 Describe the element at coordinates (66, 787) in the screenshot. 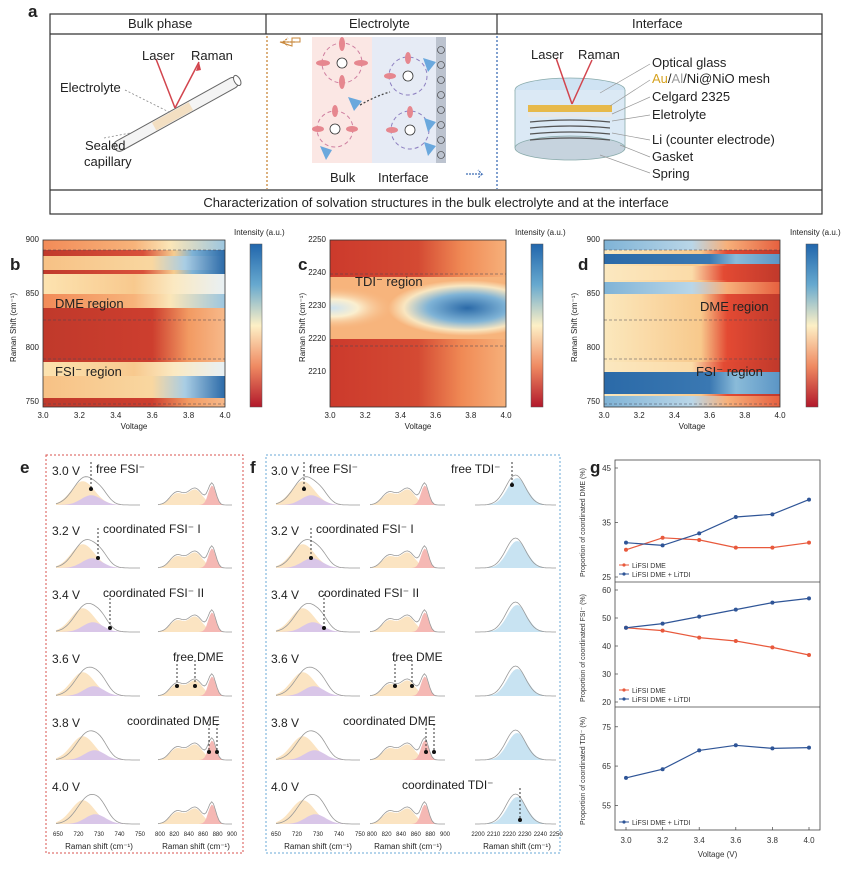

I see `voltage-label: 4.0 V` at that location.